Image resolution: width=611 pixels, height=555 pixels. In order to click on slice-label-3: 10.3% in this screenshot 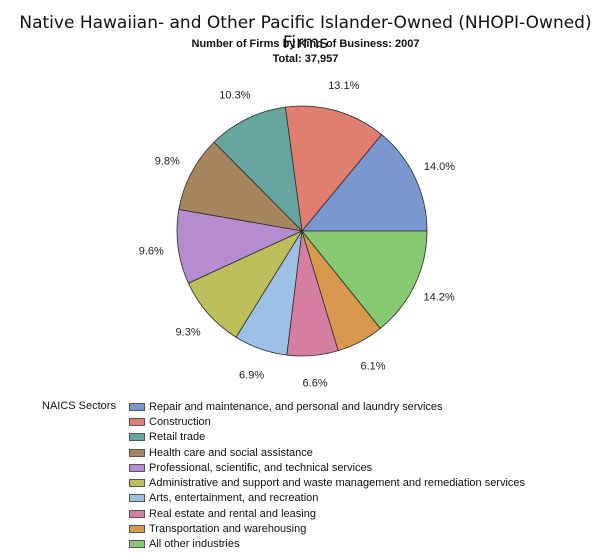, I will do `click(234, 96)`.